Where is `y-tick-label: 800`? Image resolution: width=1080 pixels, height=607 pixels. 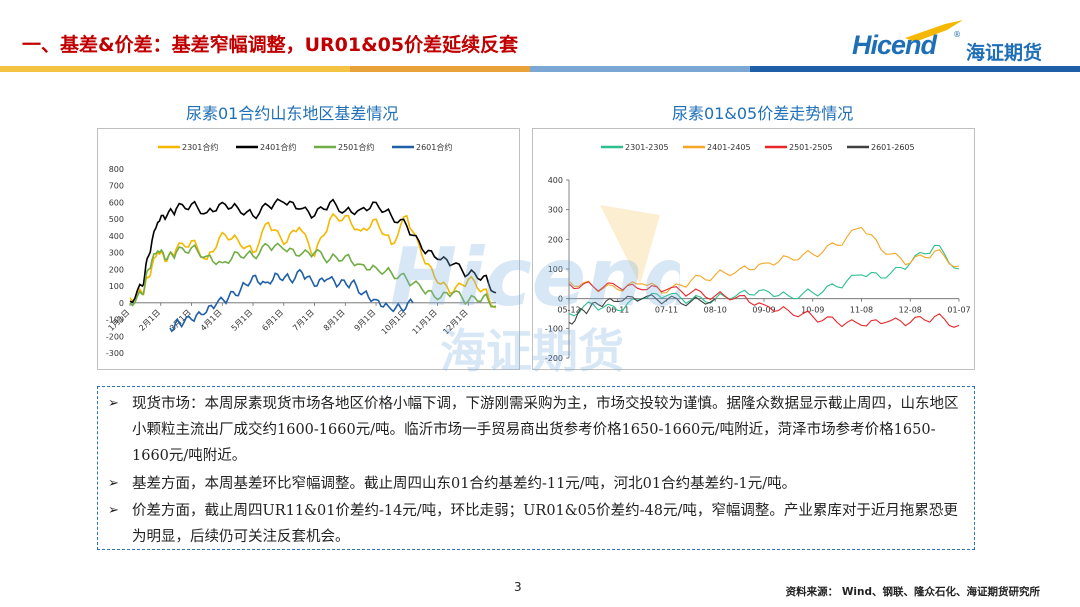 y-tick-label: 800 is located at coordinates (116, 169).